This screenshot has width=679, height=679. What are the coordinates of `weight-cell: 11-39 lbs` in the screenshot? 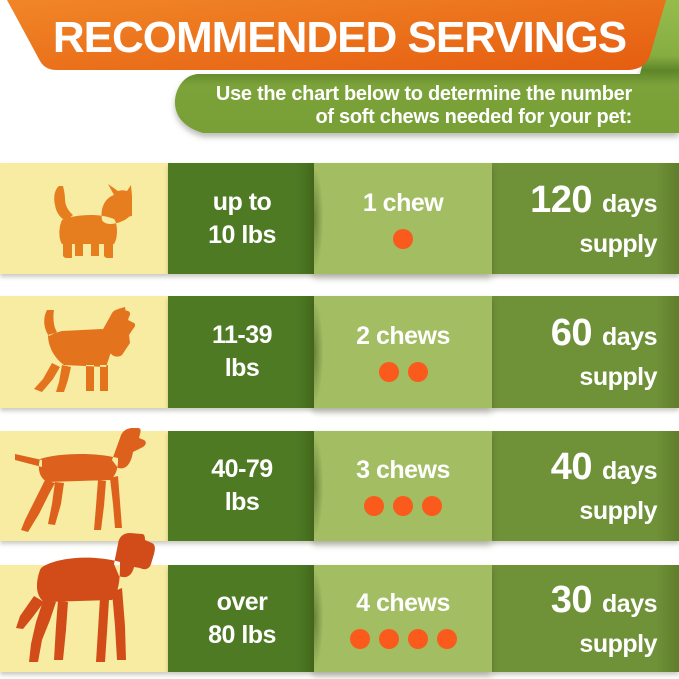 It's located at (242, 352).